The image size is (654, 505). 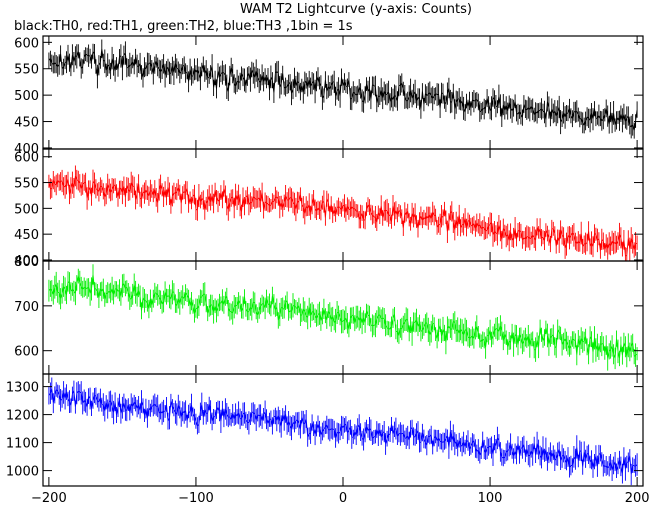 I want to click on y-tick-label: 1300, so click(x=22, y=388).